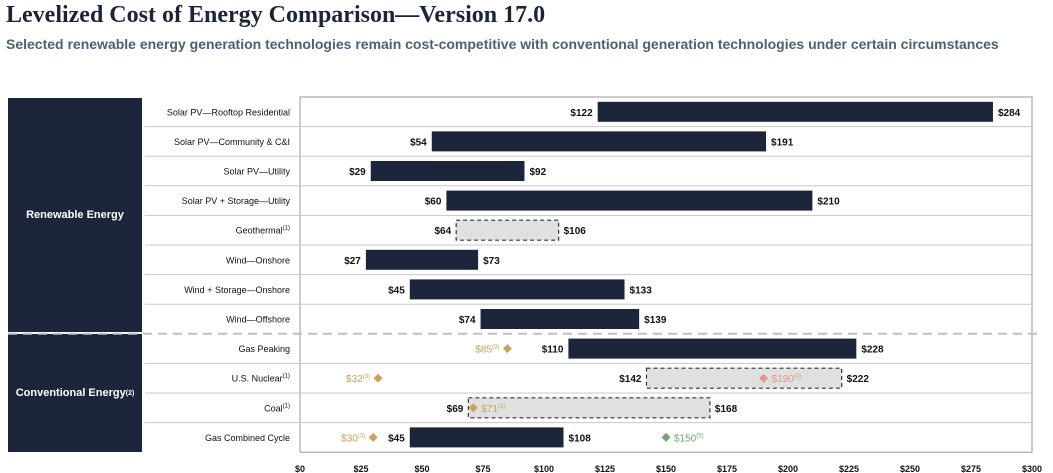 The image size is (1053, 473). Describe the element at coordinates (507, 230) in the screenshot. I see `range-bar-geothermal` at that location.